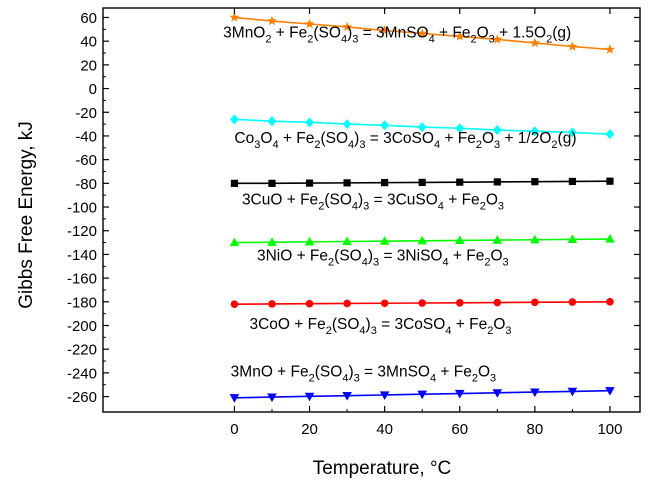 Image resolution: width=661 pixels, height=483 pixels. What do you see at coordinates (561, 33) in the screenshot?
I see `annotation-text: (g)` at bounding box center [561, 33].